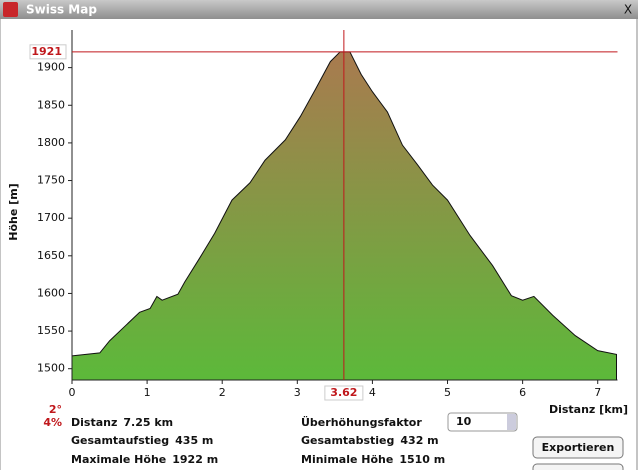 Image resolution: width=638 pixels, height=474 pixels. Describe the element at coordinates (120, 440) in the screenshot. I see `info-label: Gesamtaufstieg` at that location.